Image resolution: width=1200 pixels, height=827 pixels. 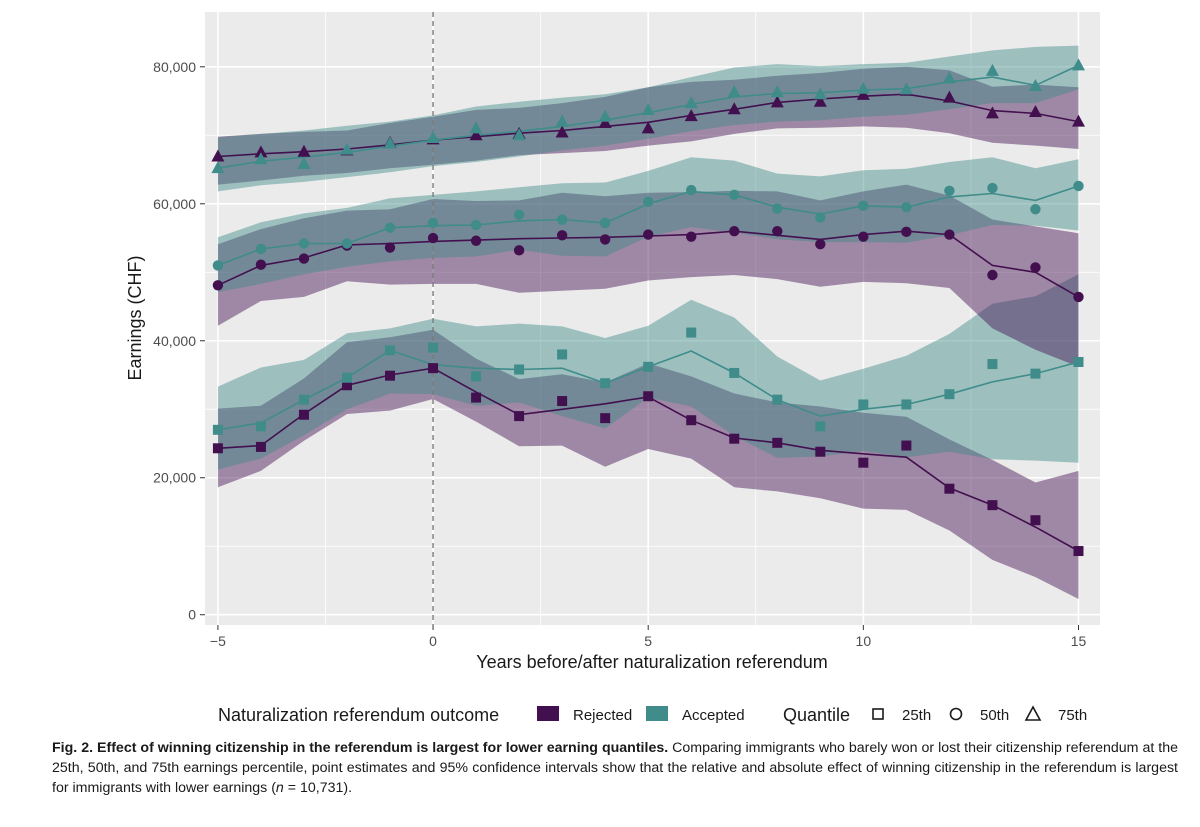 I want to click on y-tick-label: 40,000, so click(x=174, y=341).